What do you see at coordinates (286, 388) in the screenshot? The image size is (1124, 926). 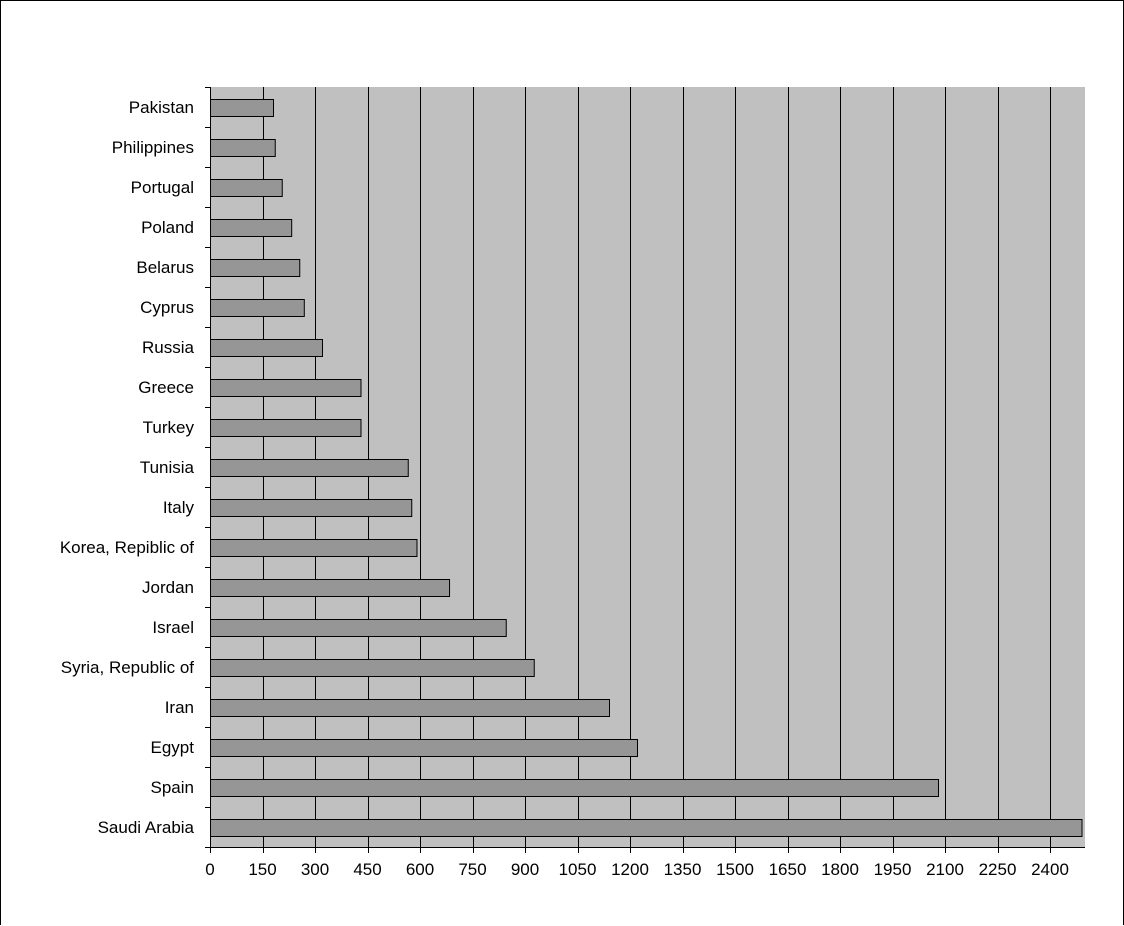 I see `bar-greece` at bounding box center [286, 388].